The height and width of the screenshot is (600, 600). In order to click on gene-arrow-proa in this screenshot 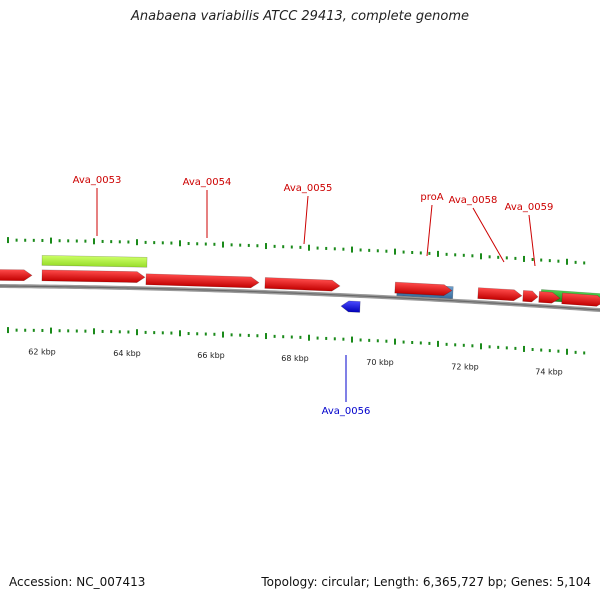, I will do `click(423, 288)`.